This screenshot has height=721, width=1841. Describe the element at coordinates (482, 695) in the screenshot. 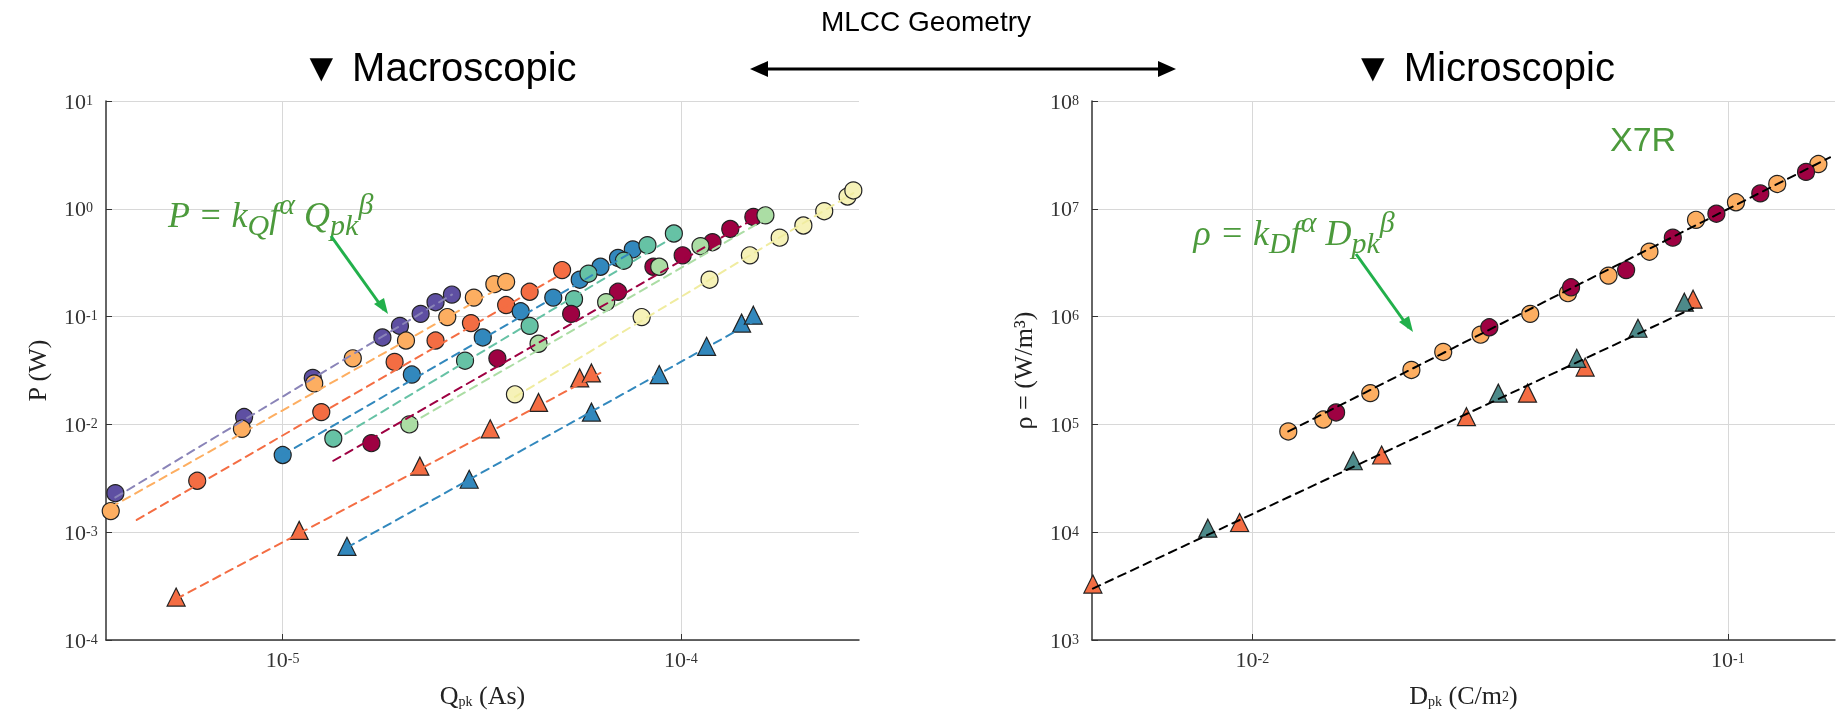

I see `x-axis-title: Qpk (As)` at that location.